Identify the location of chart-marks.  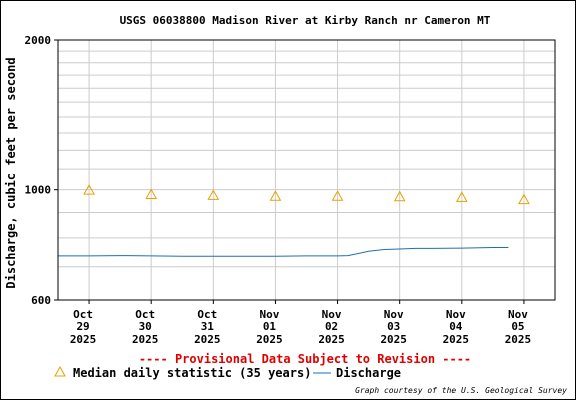
(294, 220).